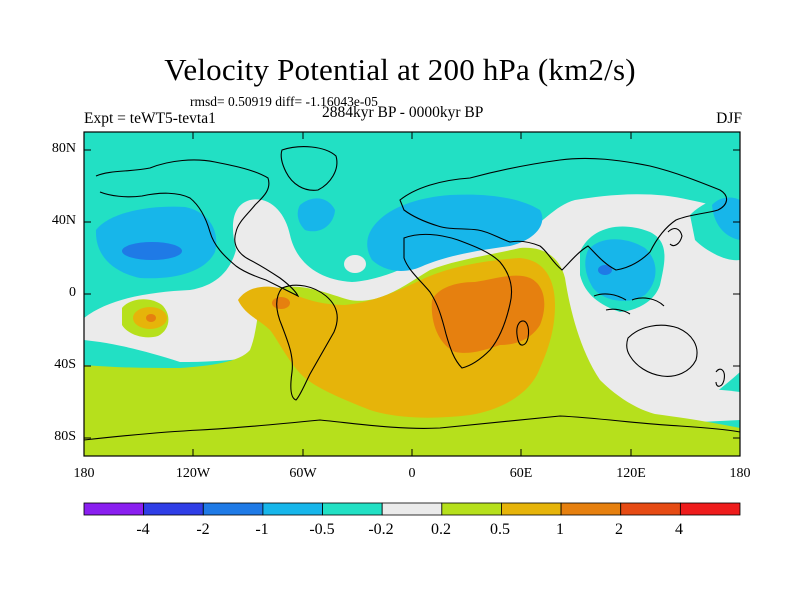 This screenshot has width=800, height=600. What do you see at coordinates (412, 473) in the screenshot?
I see `lon-label-0: 0` at bounding box center [412, 473].